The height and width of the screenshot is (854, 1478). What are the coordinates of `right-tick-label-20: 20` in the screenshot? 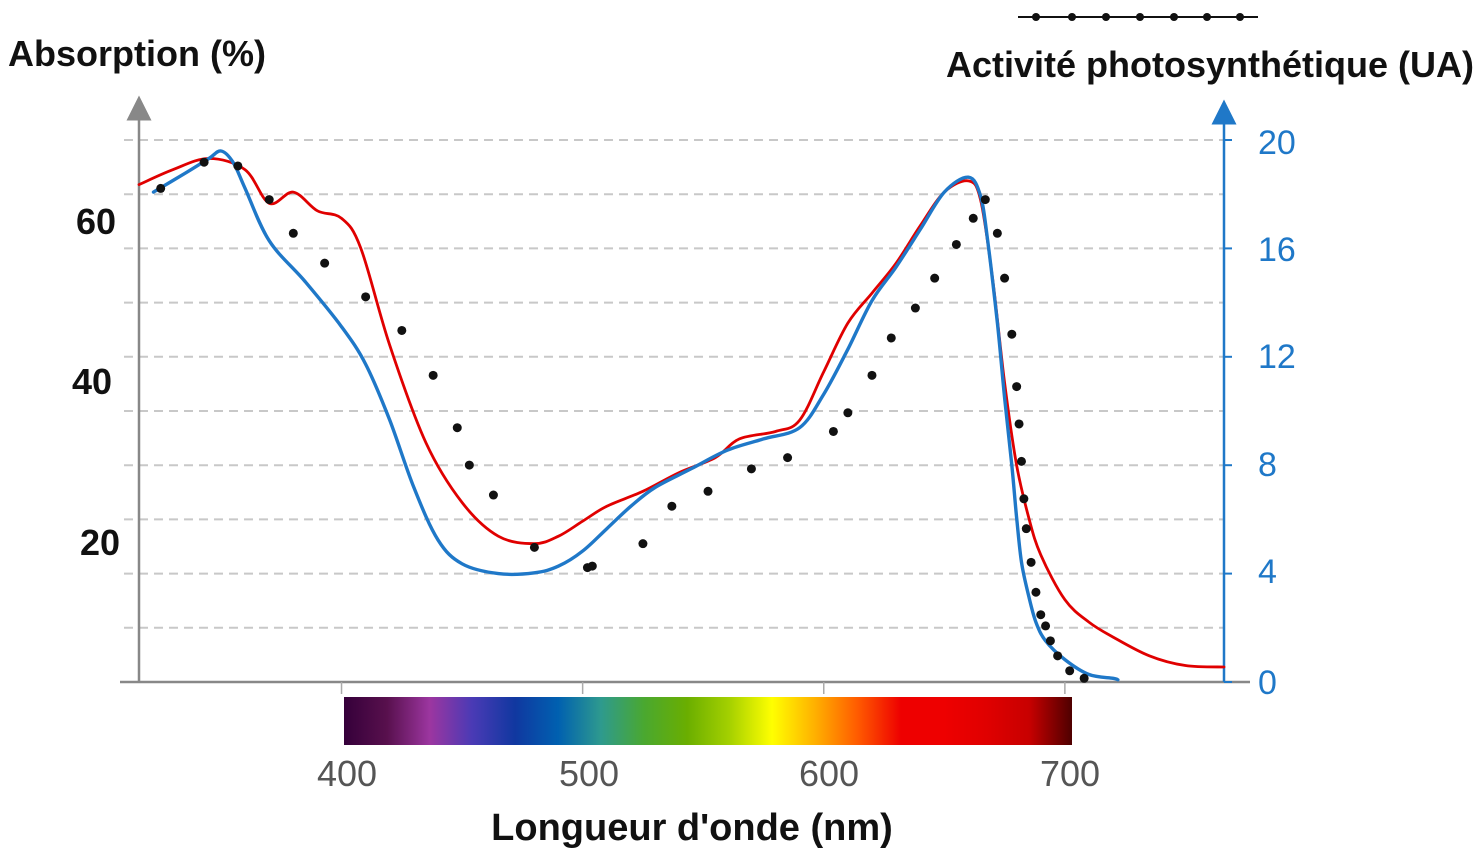 It's located at (1277, 143).